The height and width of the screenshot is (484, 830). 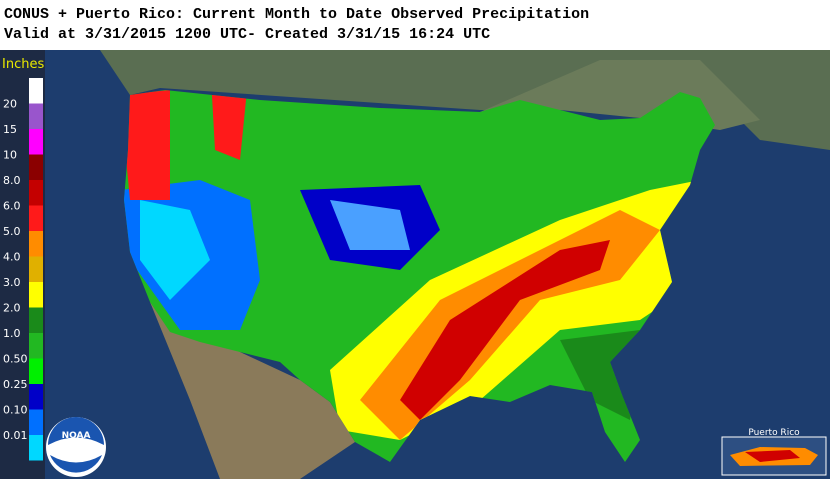 I want to click on mexico, so click(x=252, y=390).